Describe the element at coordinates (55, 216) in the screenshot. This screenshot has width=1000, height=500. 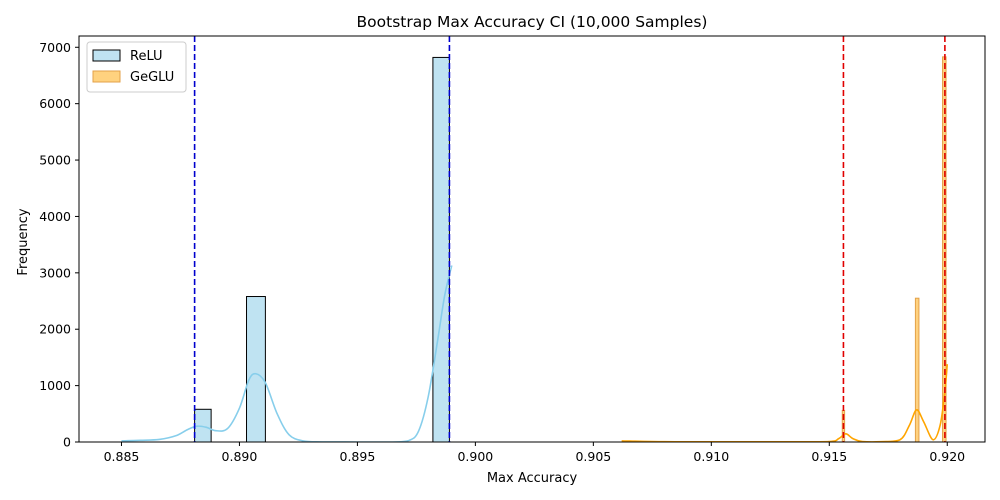
I see `y-tick-label: 4000` at that location.